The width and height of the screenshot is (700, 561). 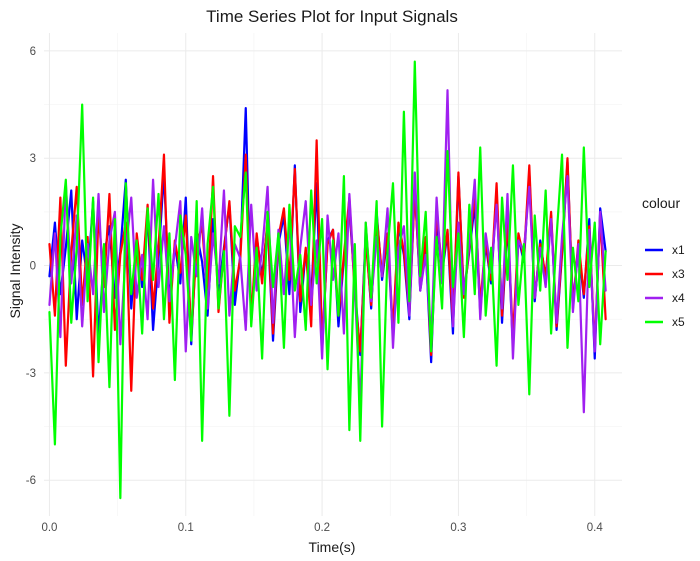 What do you see at coordinates (15, 271) in the screenshot?
I see `y-axis-title: Signal Intensity` at bounding box center [15, 271].